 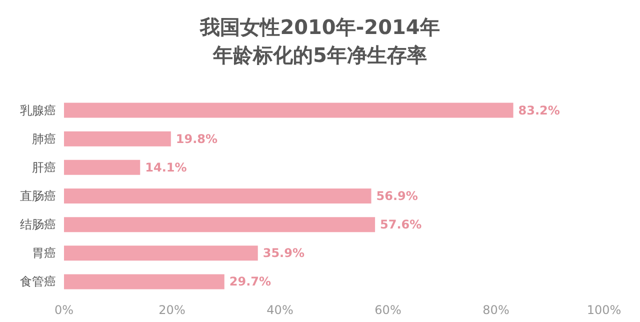 What do you see at coordinates (539, 110) in the screenshot?
I see `data-label: 83.2%` at bounding box center [539, 110].